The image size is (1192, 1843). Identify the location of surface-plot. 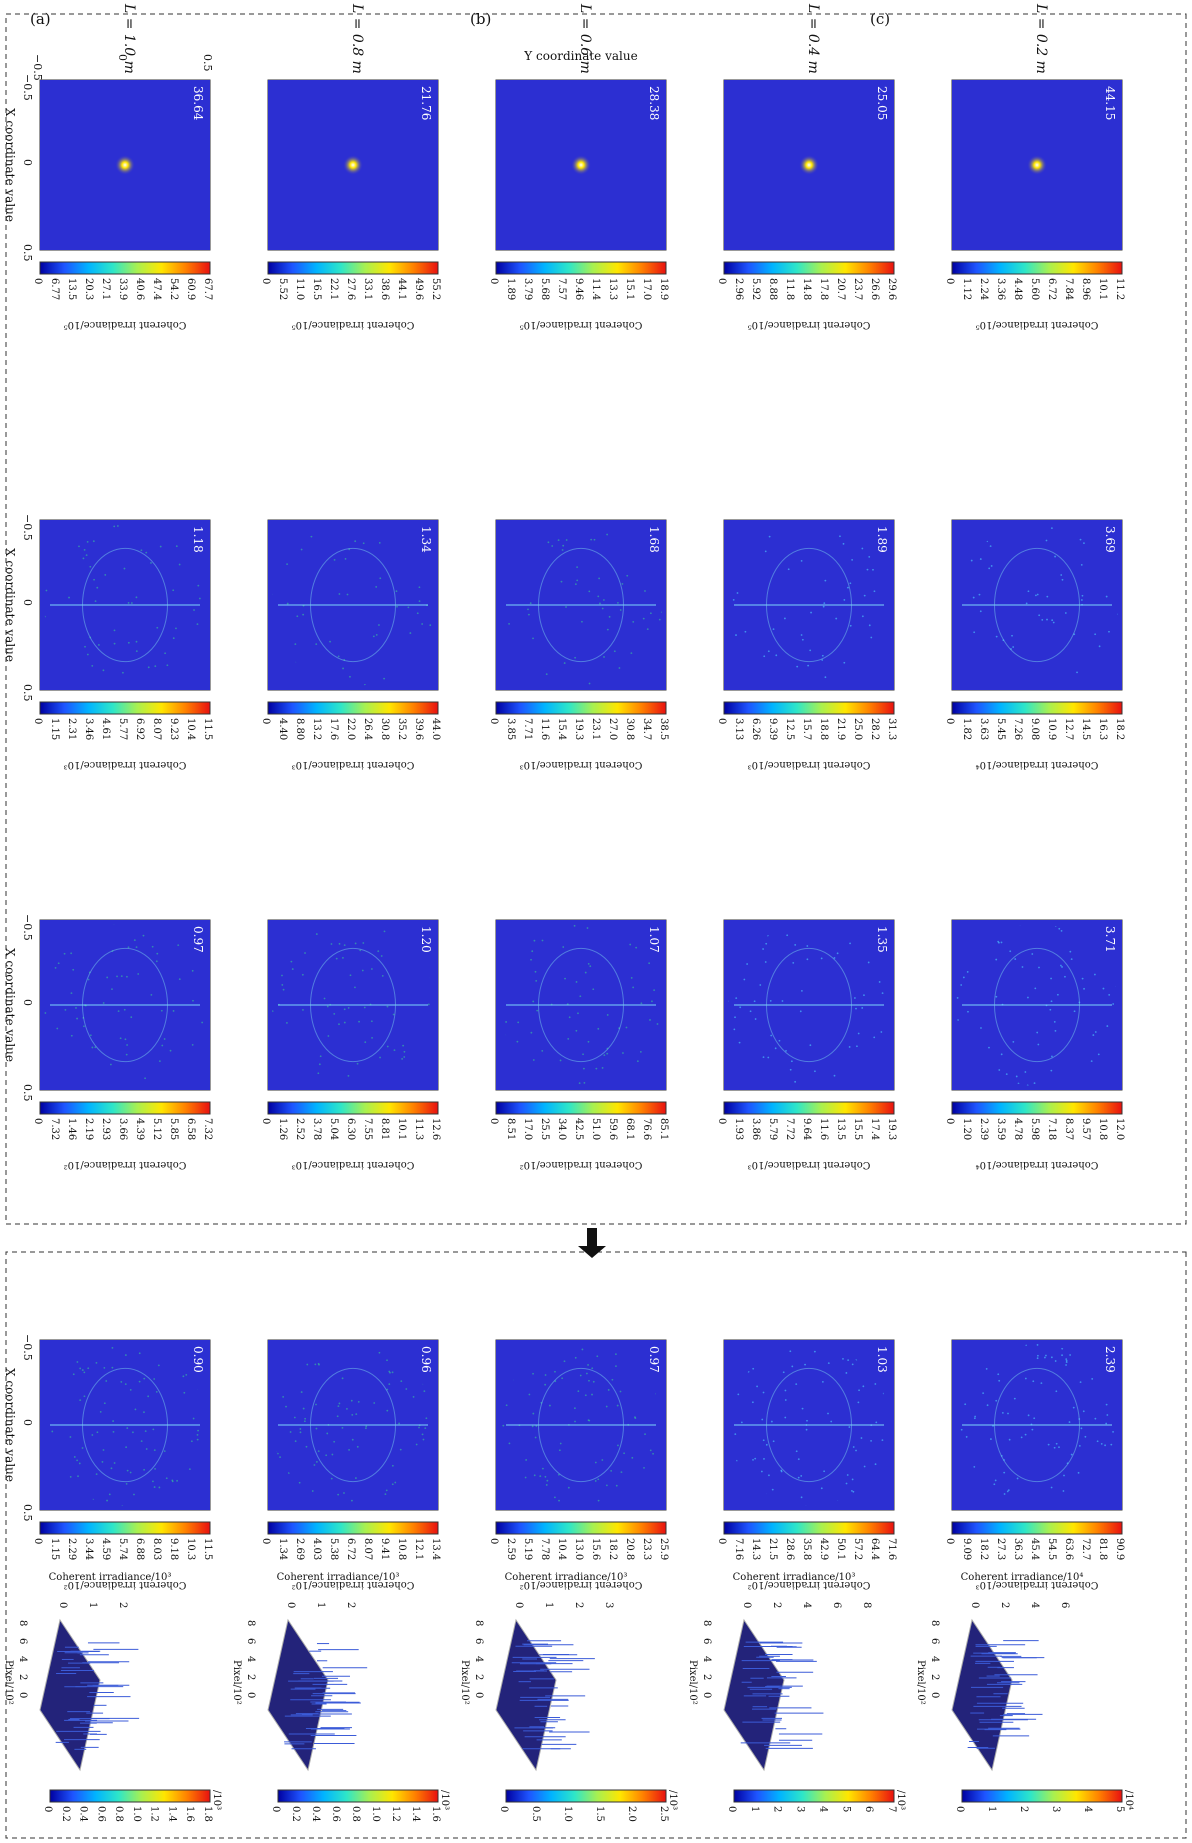
(982, 1695).